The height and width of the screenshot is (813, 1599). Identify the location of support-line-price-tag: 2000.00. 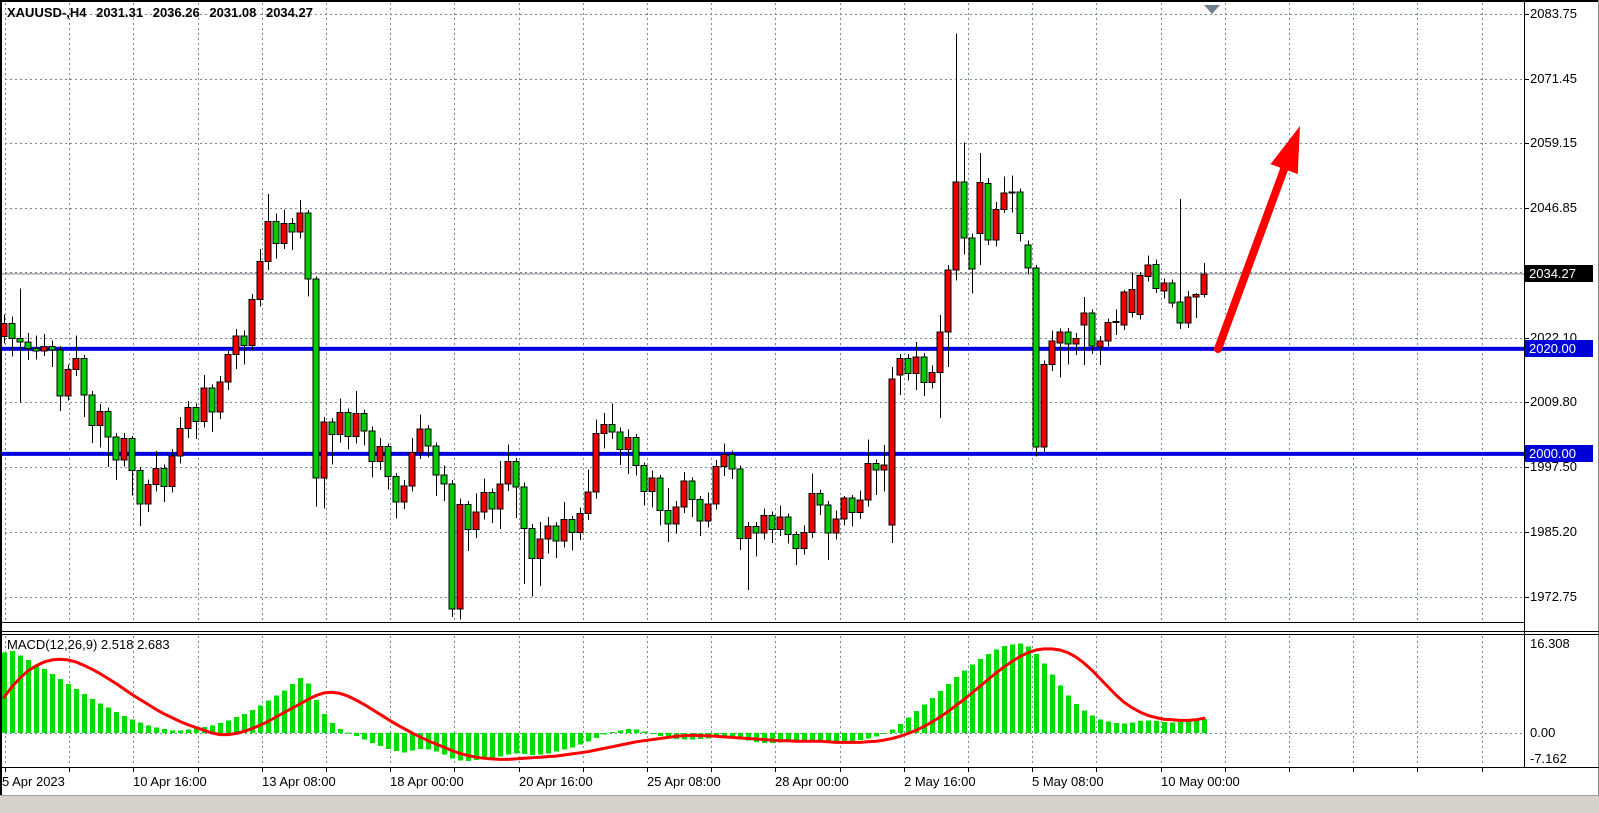
(1559, 454).